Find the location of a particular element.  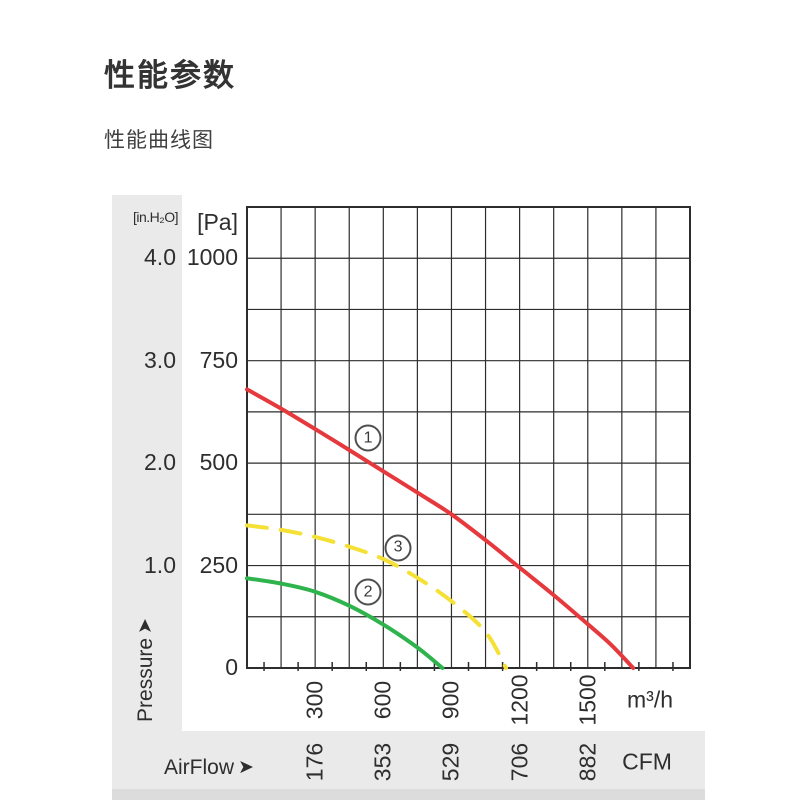

cfm-tick-176: 176 is located at coordinates (314, 762).